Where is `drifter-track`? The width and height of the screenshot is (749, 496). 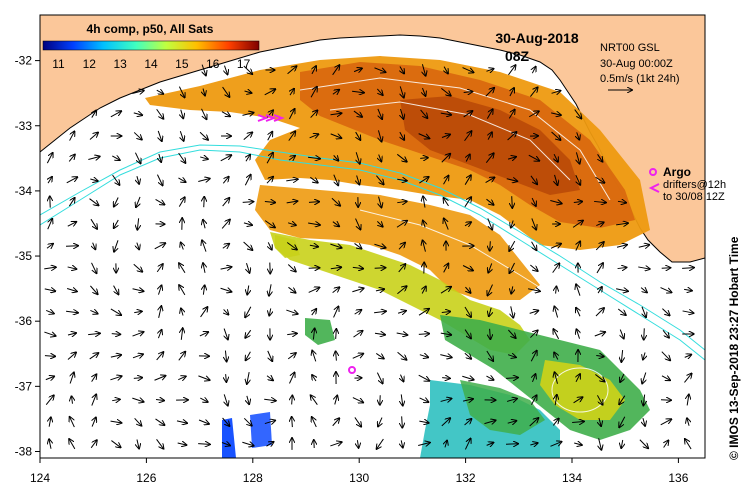 drifter-track is located at coordinates (271, 118).